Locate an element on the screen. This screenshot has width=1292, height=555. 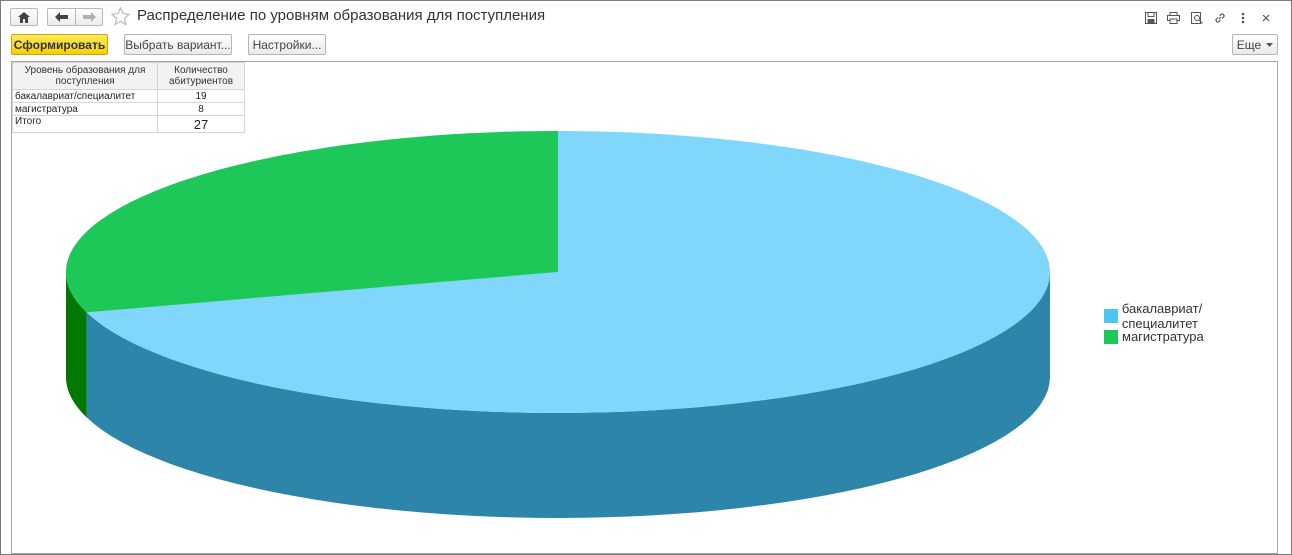
total-row: Итого 27 is located at coordinates (128, 124).